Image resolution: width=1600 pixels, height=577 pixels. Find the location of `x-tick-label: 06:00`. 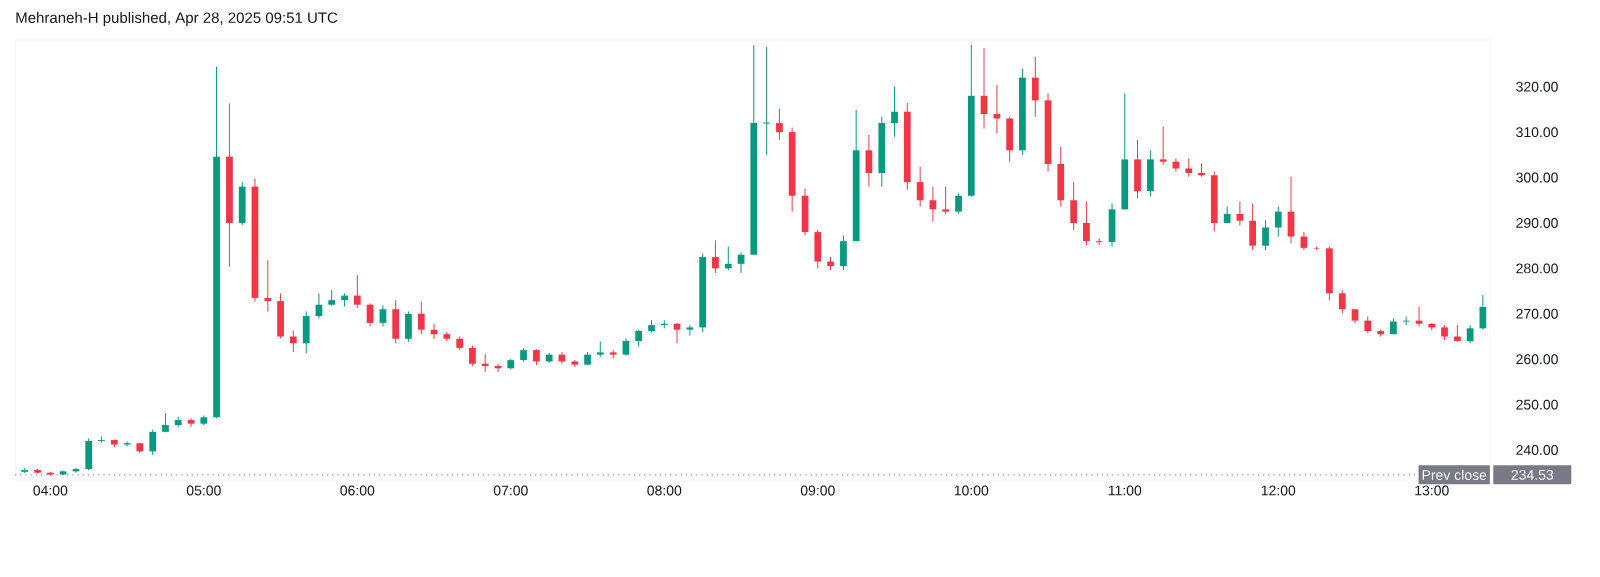

x-tick-label: 06:00 is located at coordinates (357, 490).